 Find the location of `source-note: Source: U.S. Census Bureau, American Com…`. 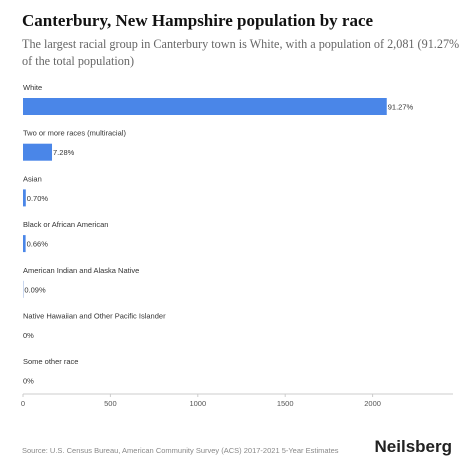

source-note: Source: U.S. Census Bureau, American Com… is located at coordinates (180, 450).